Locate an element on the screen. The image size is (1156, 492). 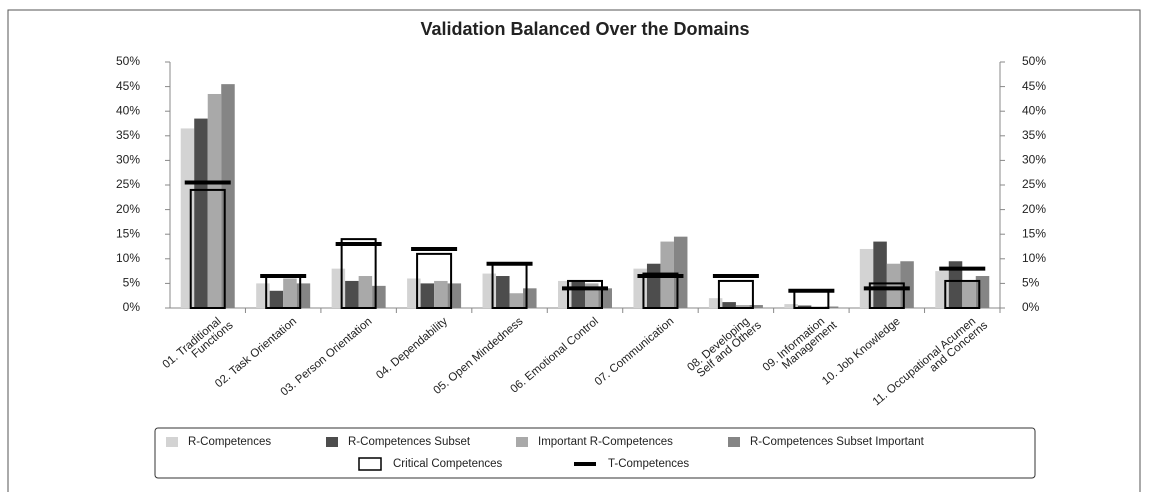
y2-tick-label: 15% is located at coordinates (1034, 233).